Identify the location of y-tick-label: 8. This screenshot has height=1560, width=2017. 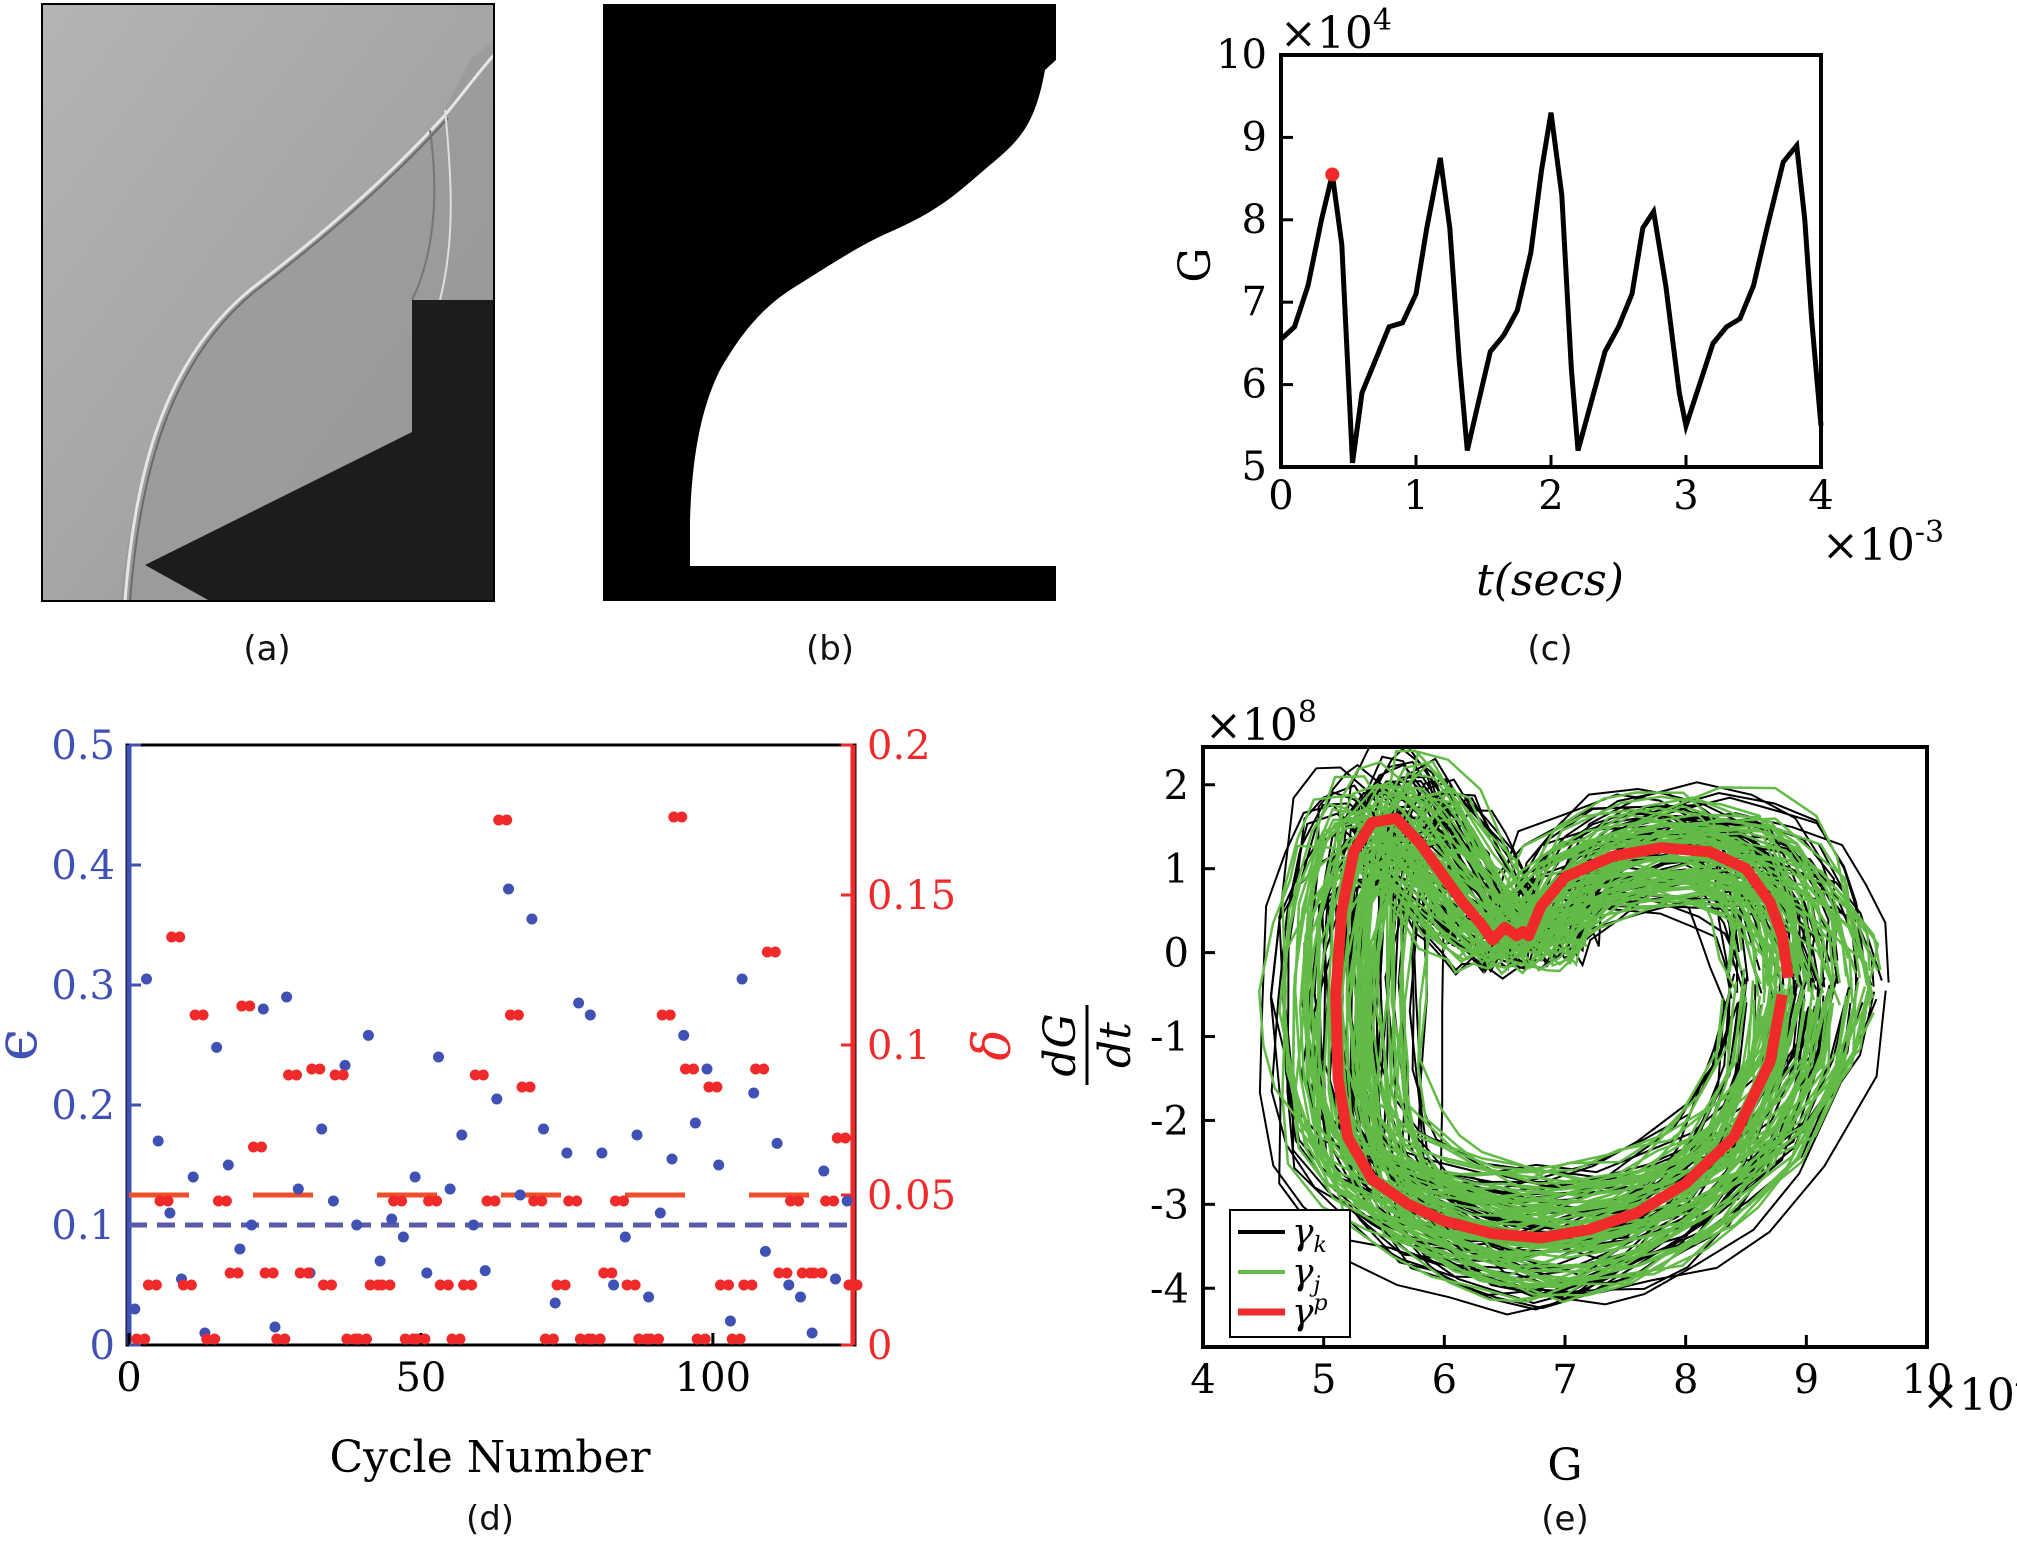
(1254, 220).